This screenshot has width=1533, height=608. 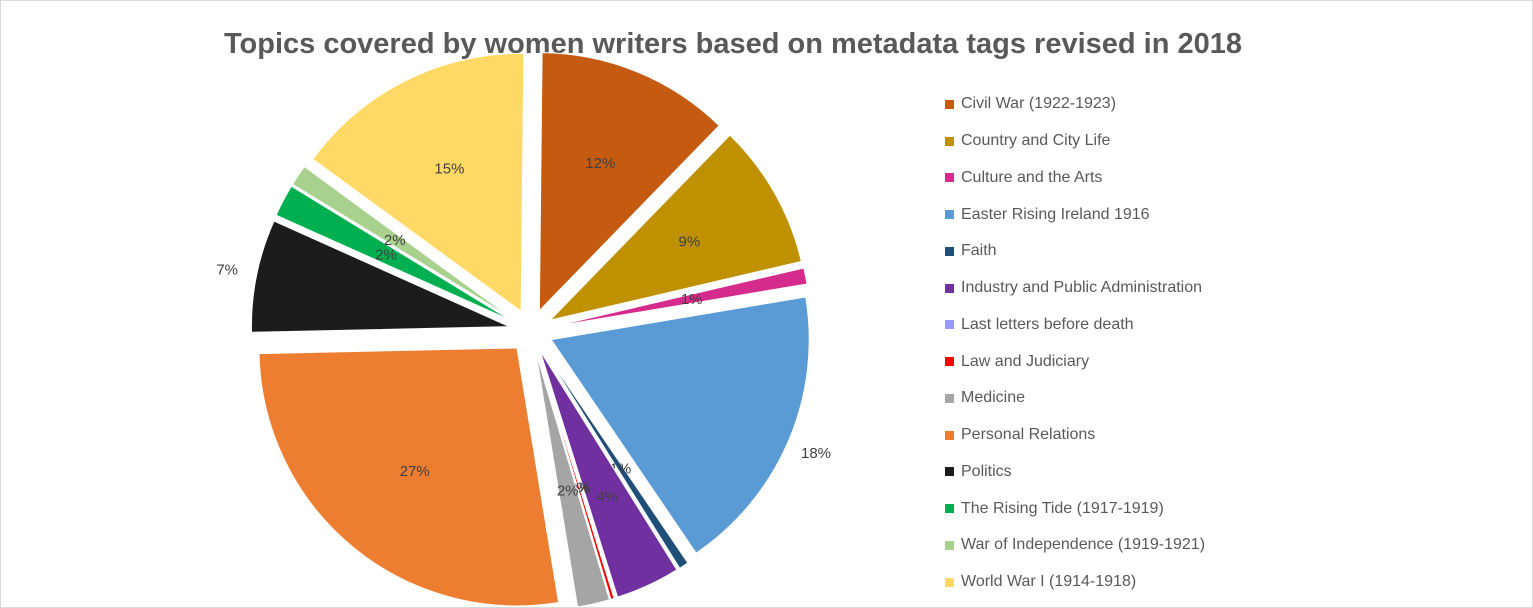 I want to click on data-label-world-war-i-1914-1918: 15%, so click(x=449, y=168).